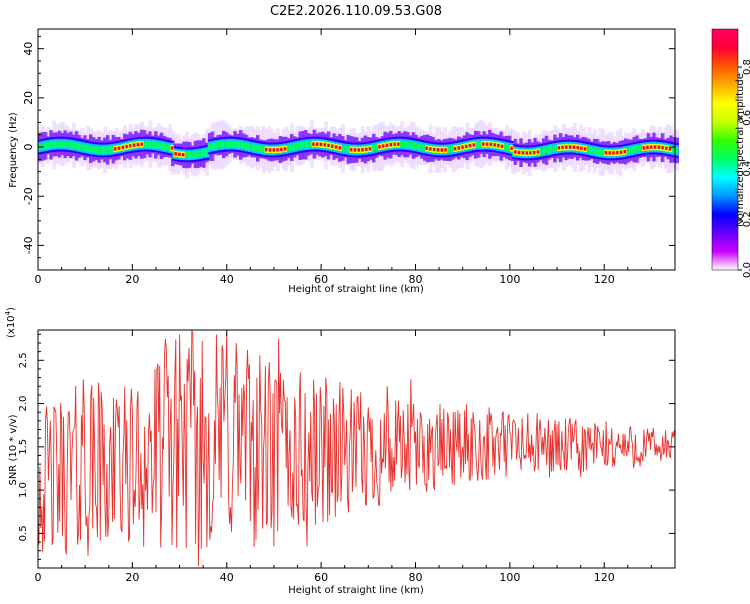 Image resolution: width=750 pixels, height=604 pixels. Describe the element at coordinates (415, 577) in the screenshot. I see `snr-x-tick-label: 80` at that location.